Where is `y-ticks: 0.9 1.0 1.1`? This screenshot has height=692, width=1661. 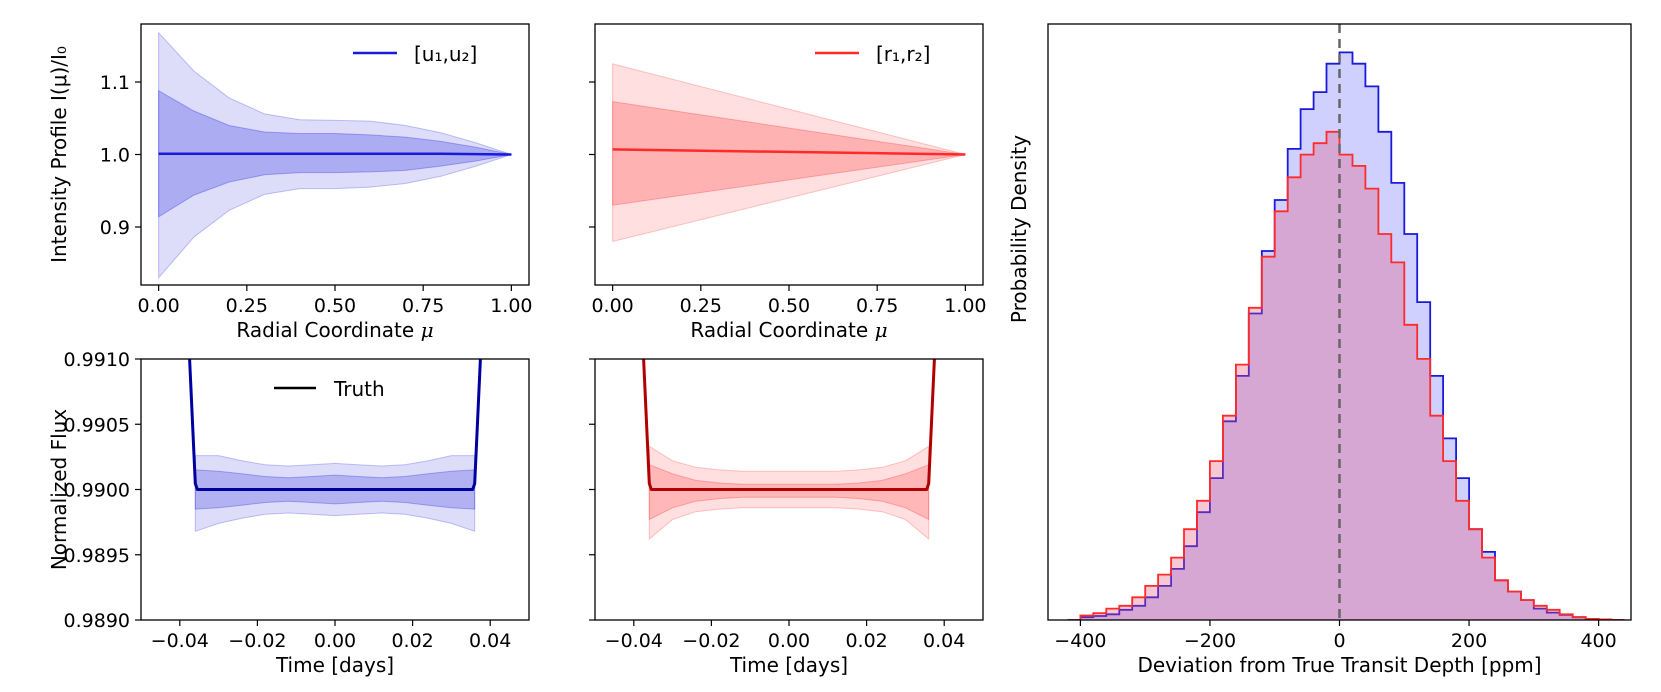 y-ticks: 0.9 1.0 1.1 is located at coordinates (120, 155).